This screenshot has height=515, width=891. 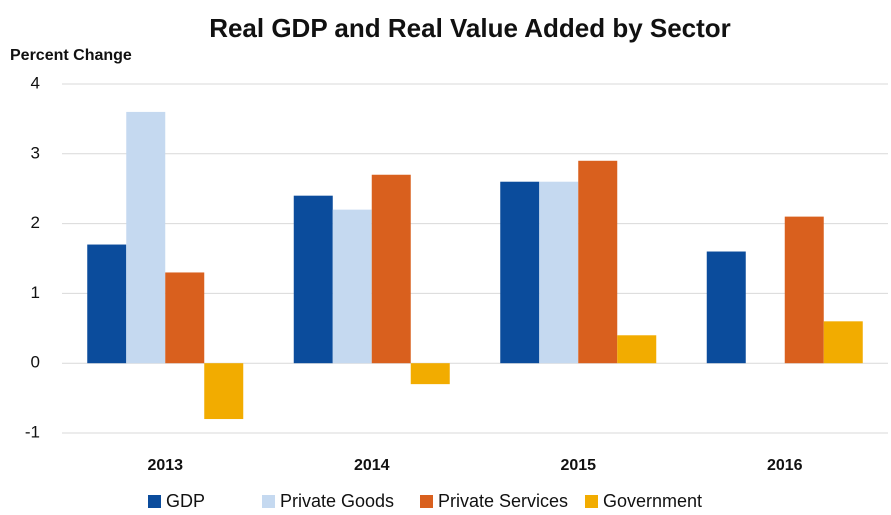 I want to click on y-tick-label: 4, so click(x=35, y=82).